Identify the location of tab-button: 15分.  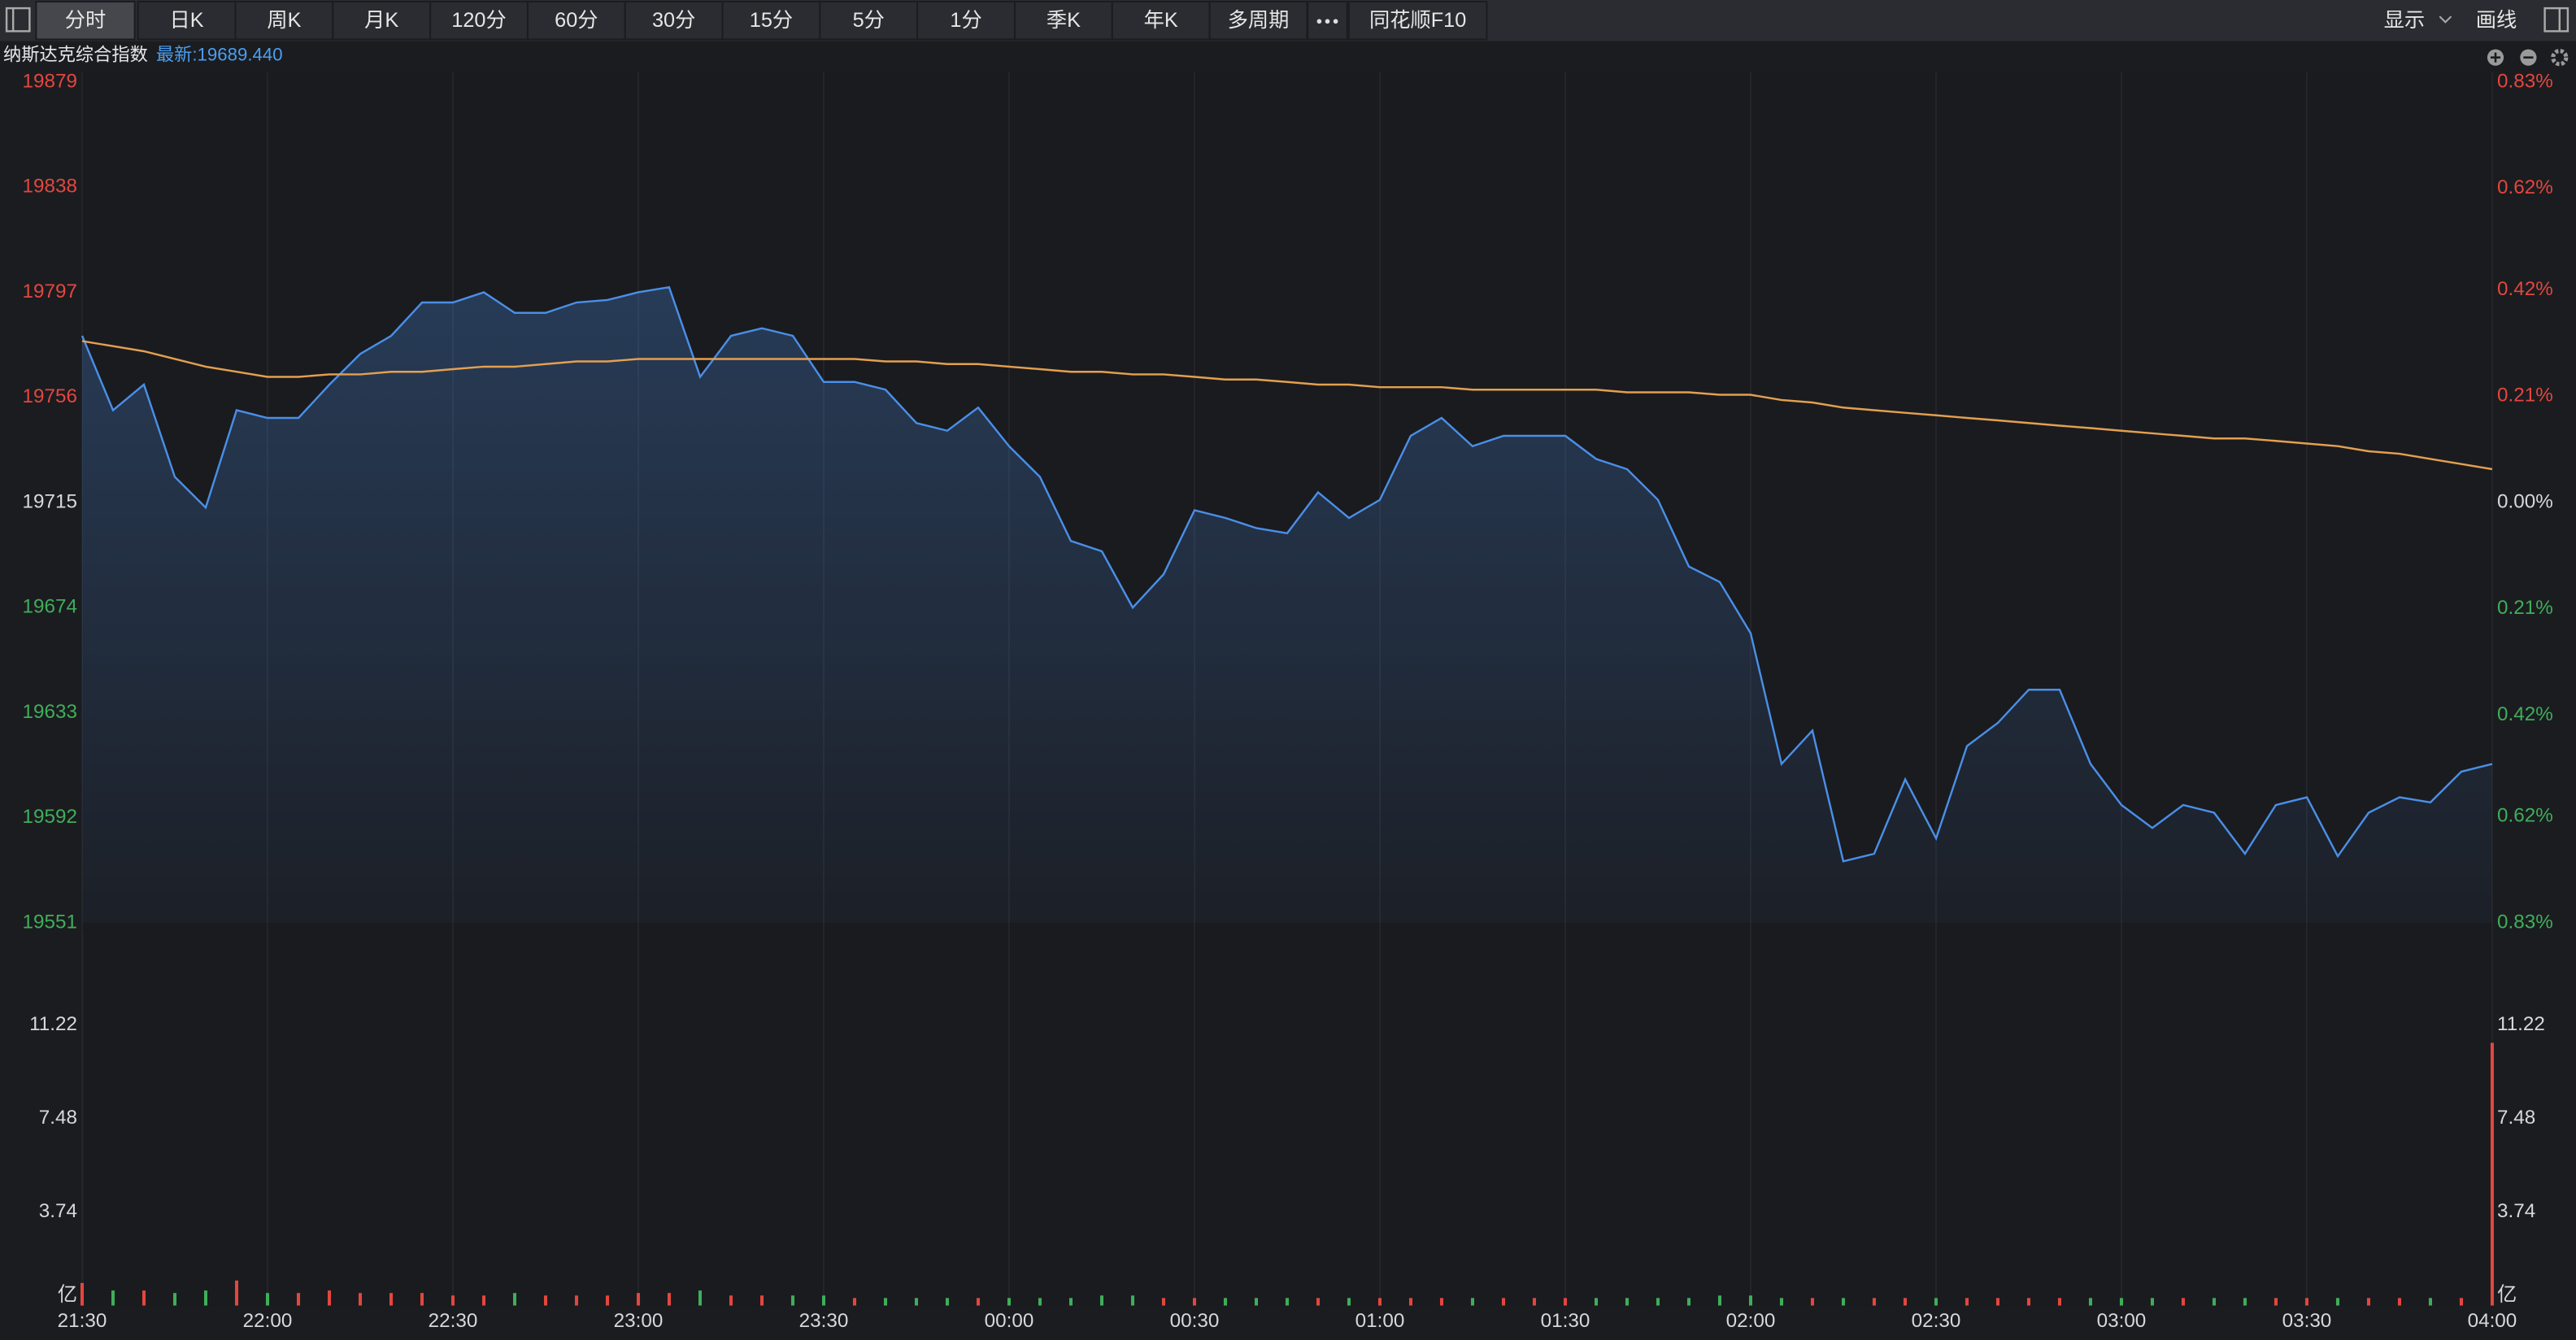
(772, 20).